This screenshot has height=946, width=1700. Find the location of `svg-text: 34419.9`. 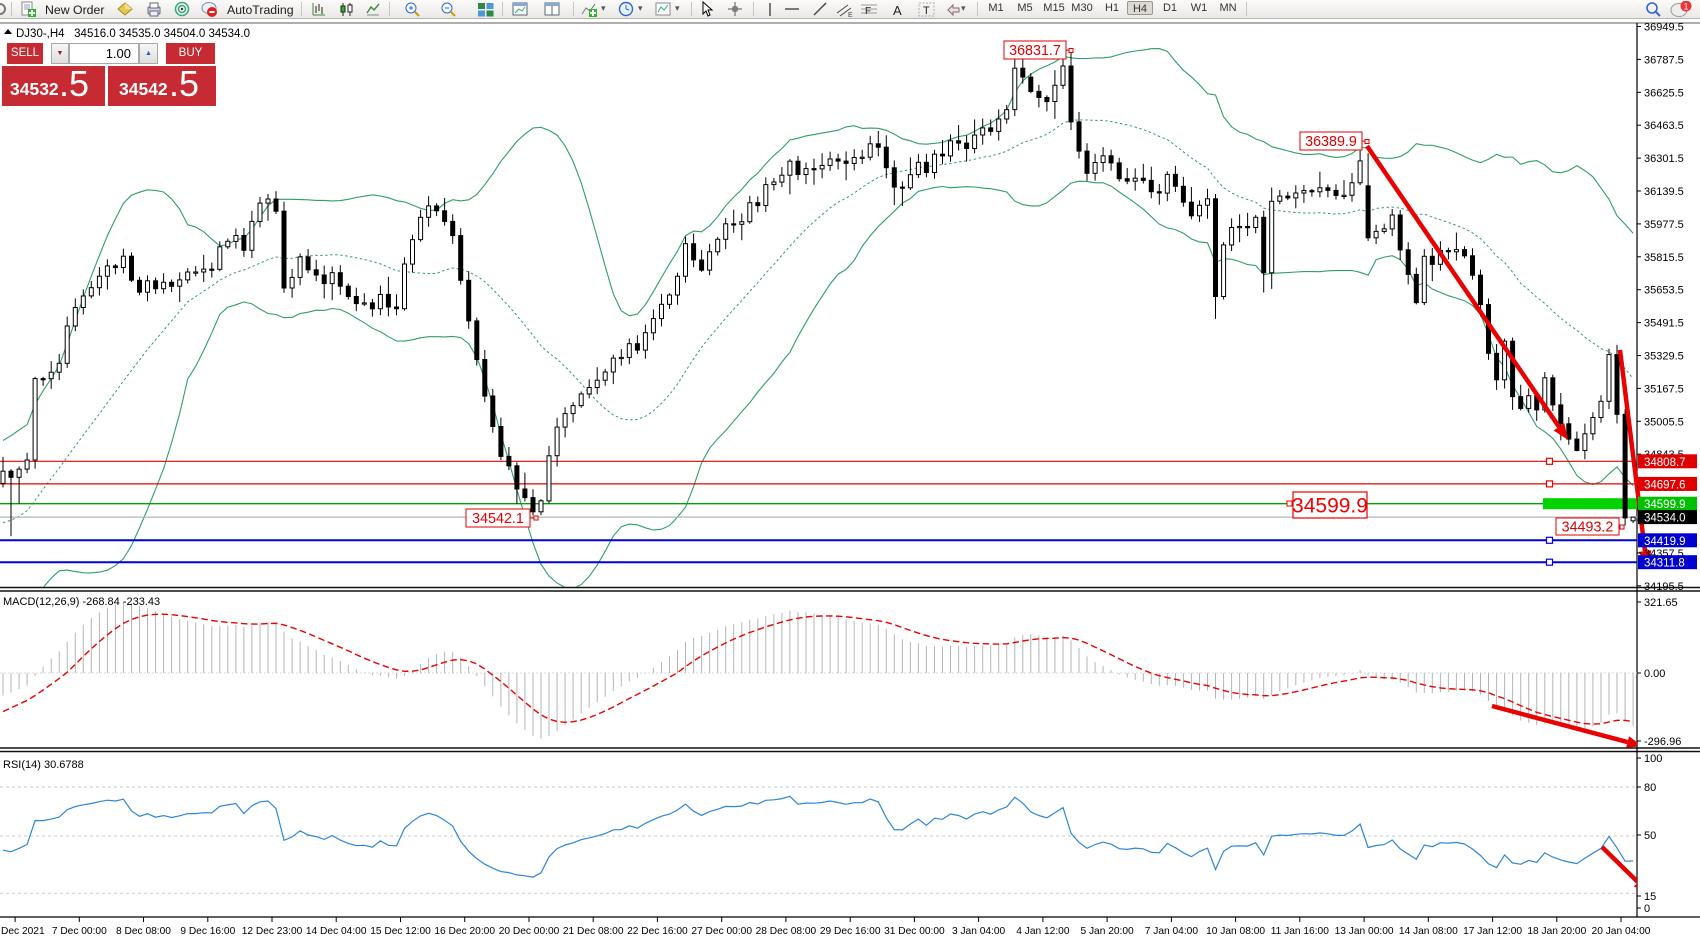

svg-text: 34419.9 is located at coordinates (1665, 542).